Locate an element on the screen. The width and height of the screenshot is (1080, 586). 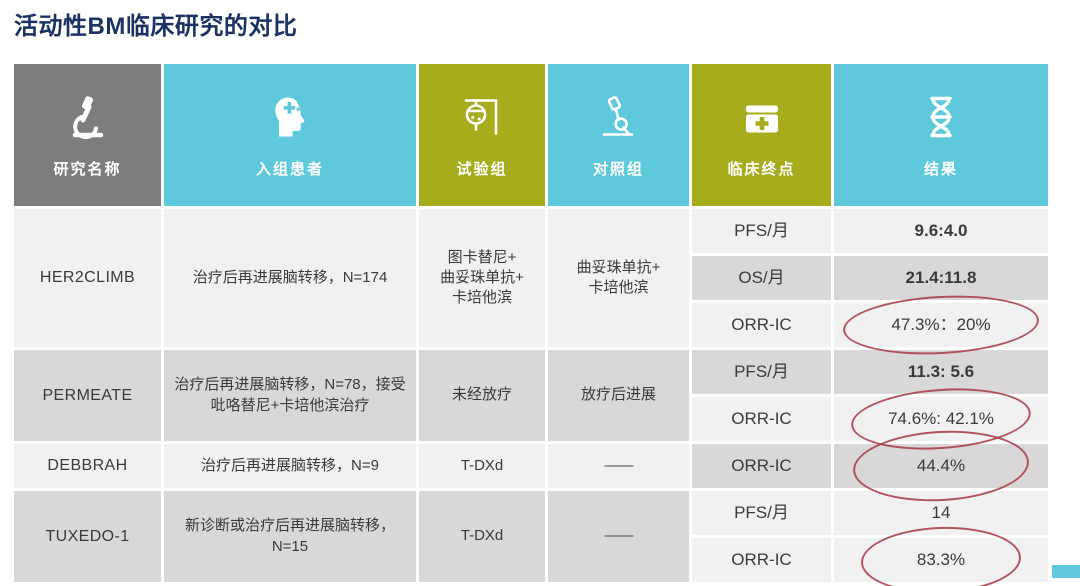
column-header-label: 对照组 is located at coordinates (618, 169).